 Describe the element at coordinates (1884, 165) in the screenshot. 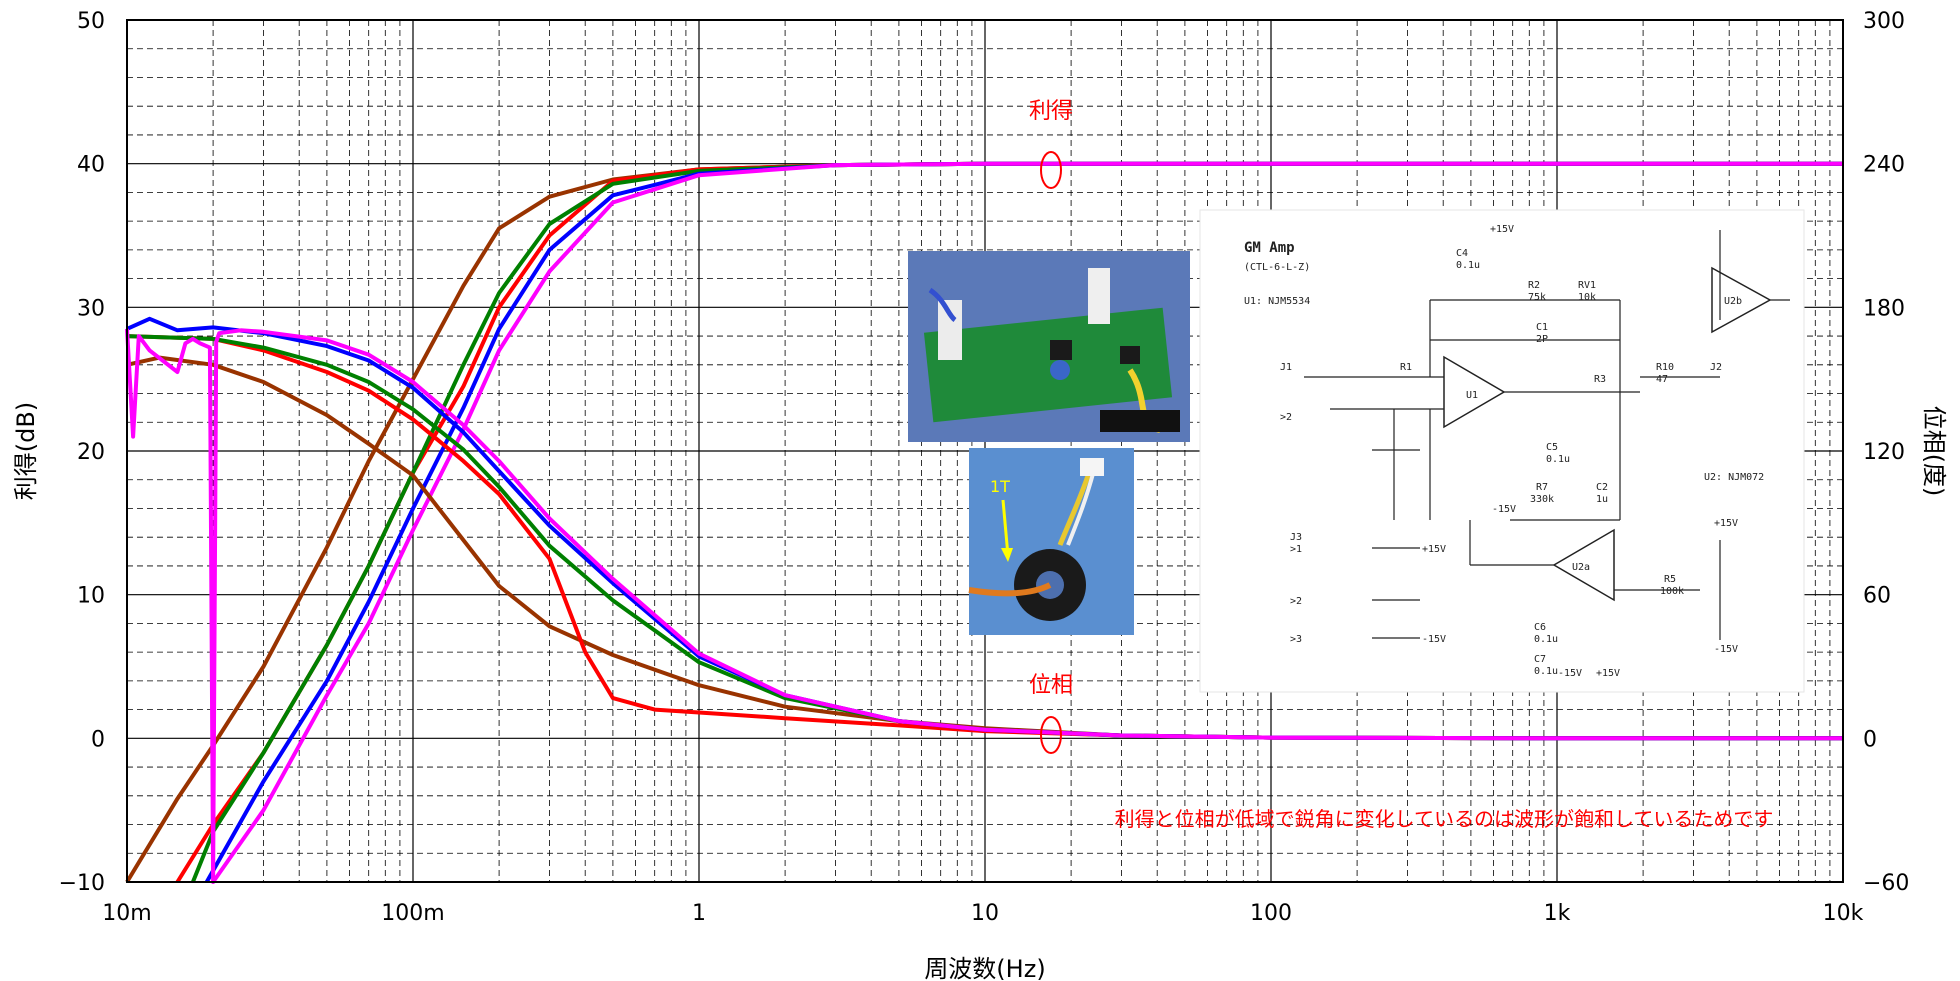

I see `y-right-tick-label: 240` at that location.